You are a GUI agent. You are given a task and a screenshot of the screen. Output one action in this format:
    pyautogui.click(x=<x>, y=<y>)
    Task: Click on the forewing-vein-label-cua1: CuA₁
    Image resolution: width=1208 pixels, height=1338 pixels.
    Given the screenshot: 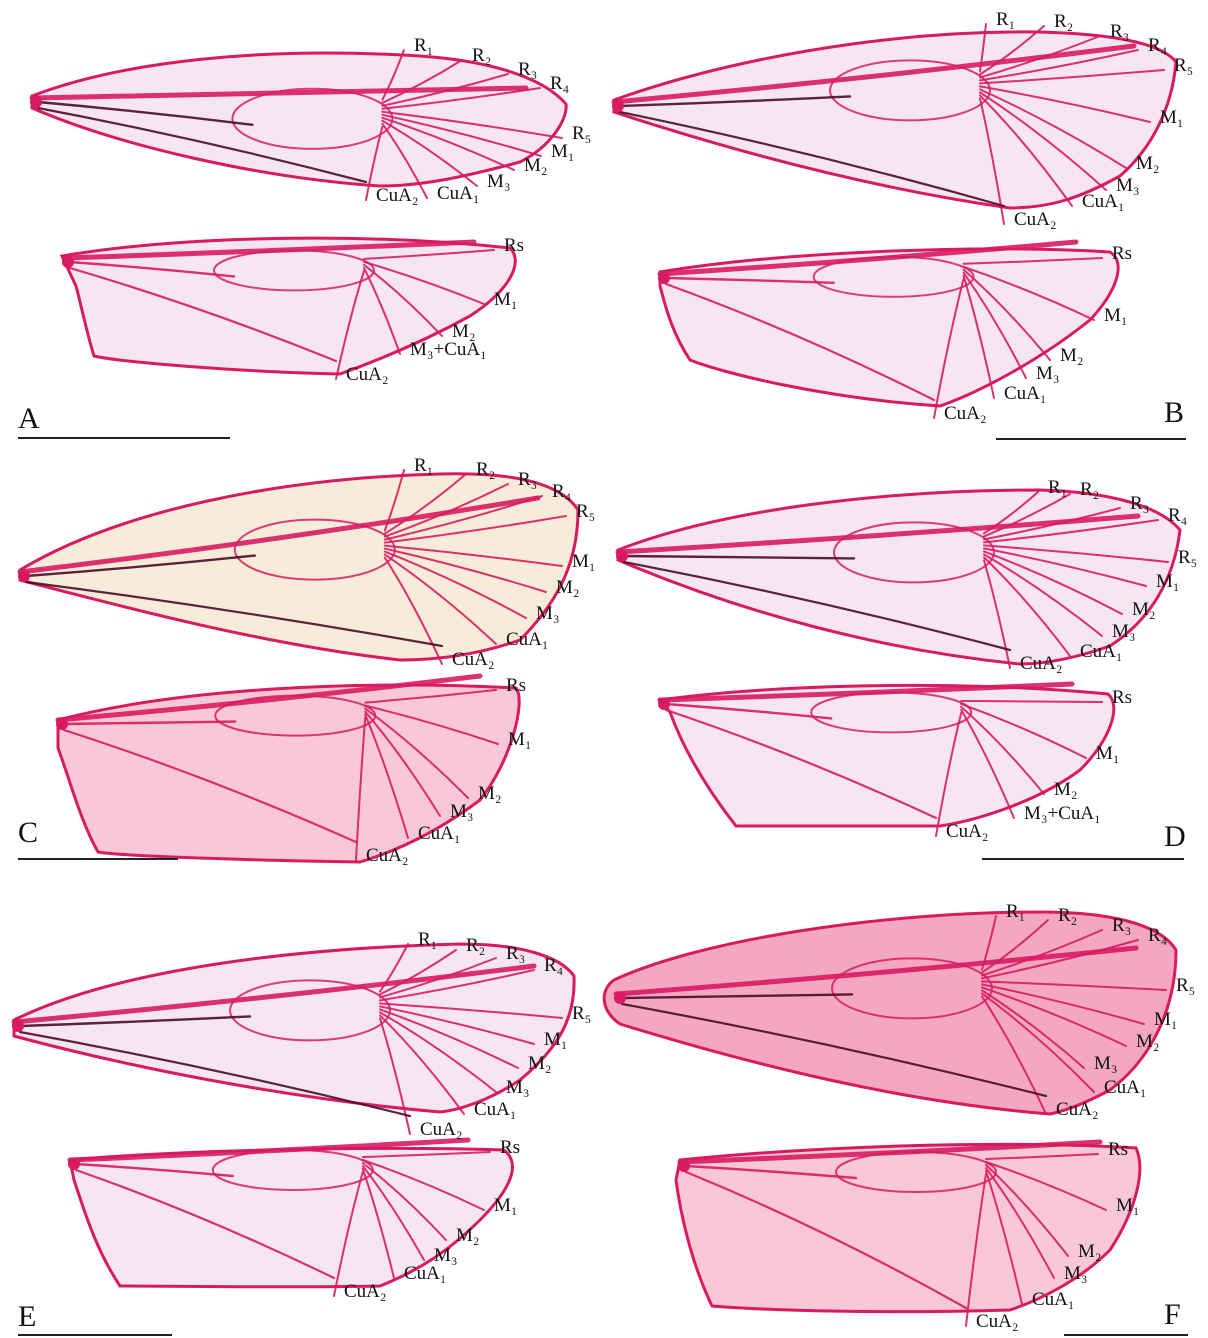 What is the action you would take?
    pyautogui.click(x=1103, y=201)
    